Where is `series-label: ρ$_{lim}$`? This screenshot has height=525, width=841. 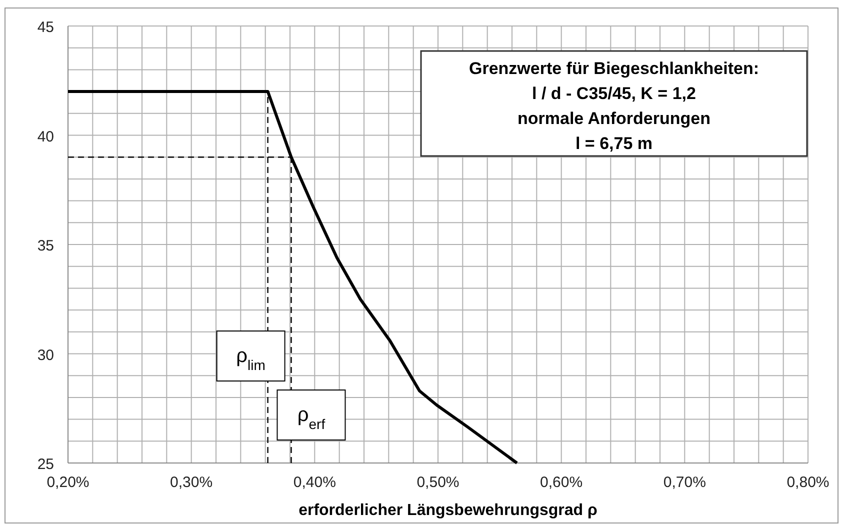 series-label: ρ$_{lim}$ is located at coordinates (251, 359).